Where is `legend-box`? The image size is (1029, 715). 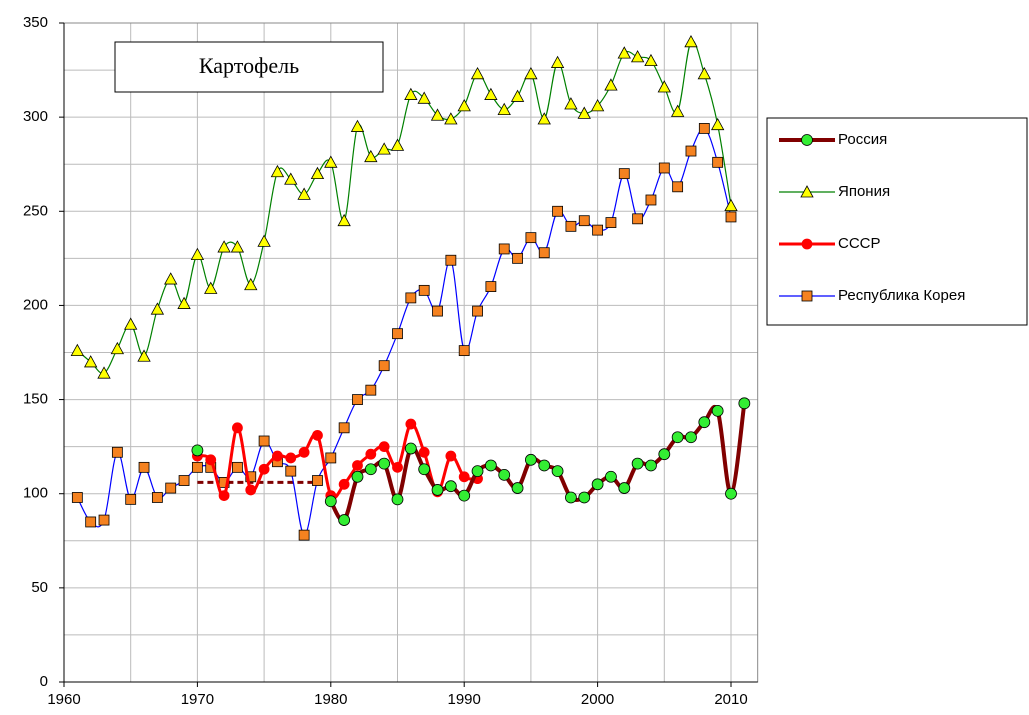 legend-box is located at coordinates (897, 221).